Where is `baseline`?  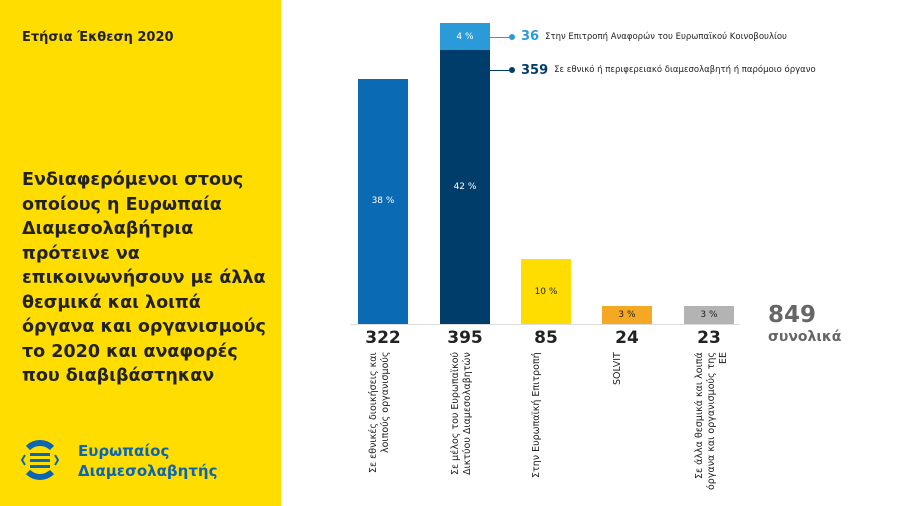
baseline is located at coordinates (545, 324).